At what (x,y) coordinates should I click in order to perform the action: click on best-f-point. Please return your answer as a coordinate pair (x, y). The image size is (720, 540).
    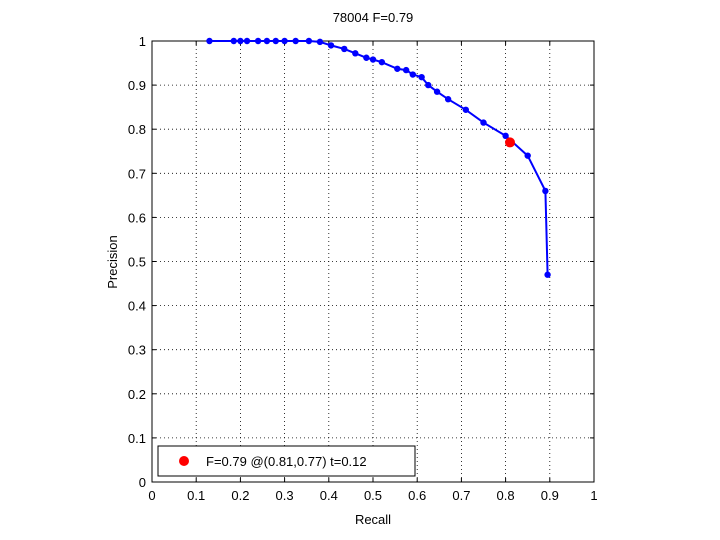
    Looking at the image, I should click on (510, 142).